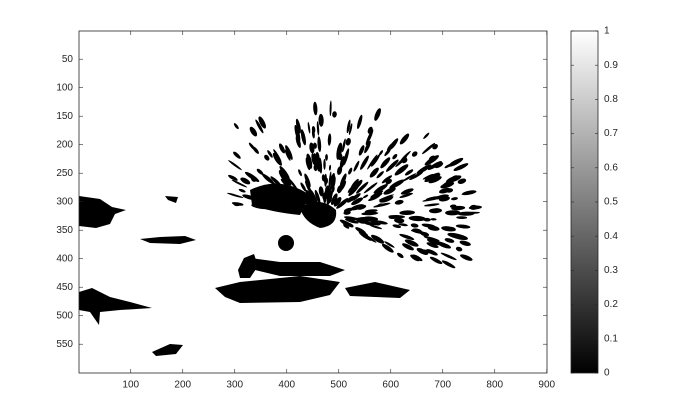  Describe the element at coordinates (611, 133) in the screenshot. I see `colorbar-tick-label: 0.7` at that location.